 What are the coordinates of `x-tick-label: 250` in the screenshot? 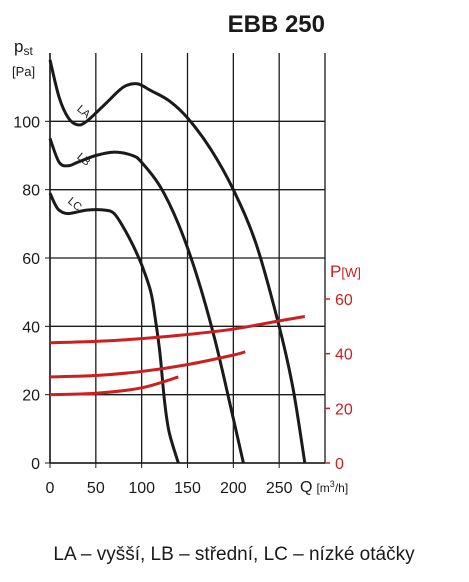 It's located at (279, 488).